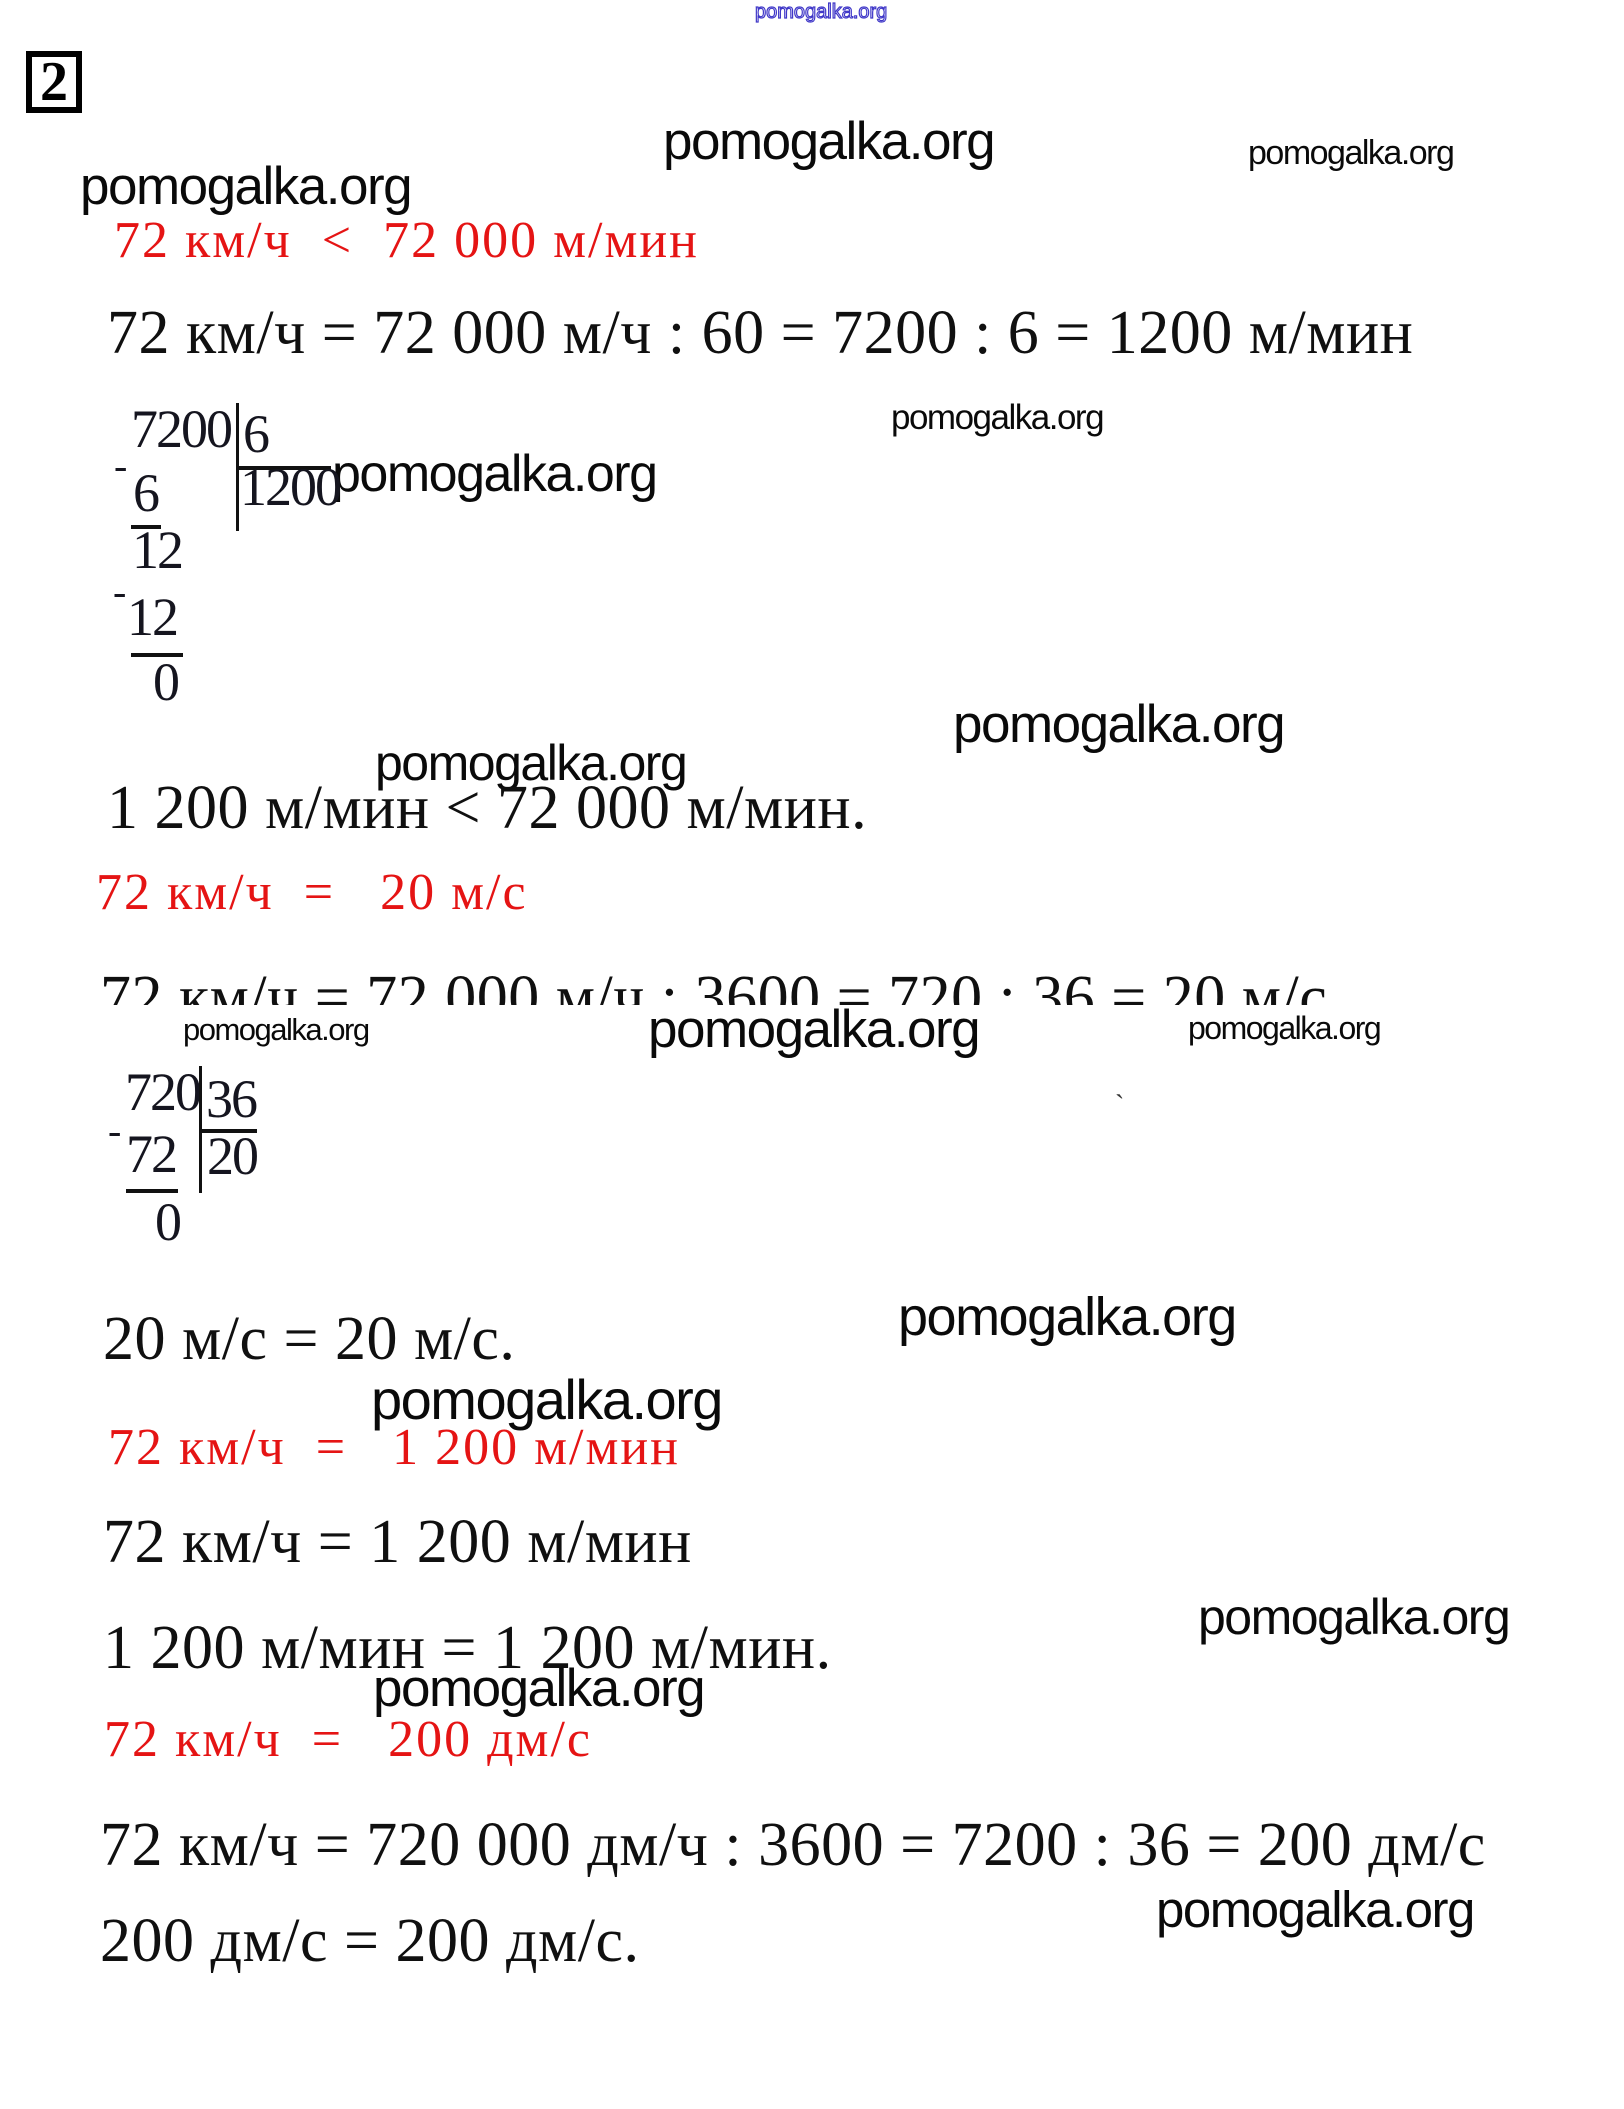  What do you see at coordinates (309, 1339) in the screenshot?
I see `statement-m-s-check: 20 м/с = 20 м/с.` at bounding box center [309, 1339].